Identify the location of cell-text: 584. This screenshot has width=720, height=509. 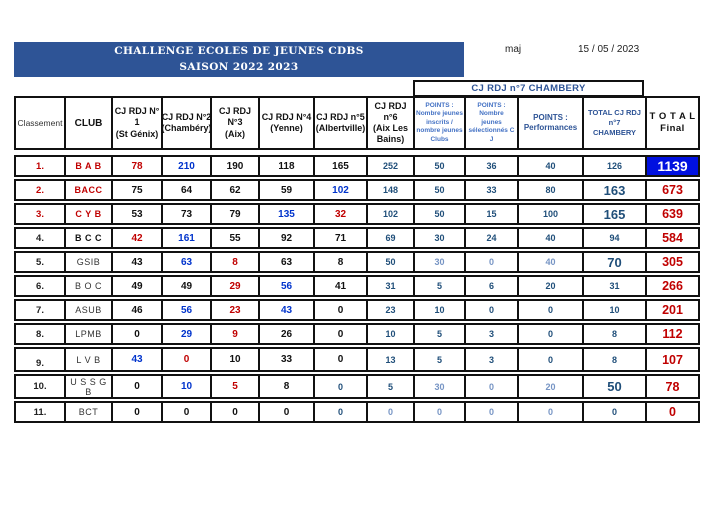
(672, 238).